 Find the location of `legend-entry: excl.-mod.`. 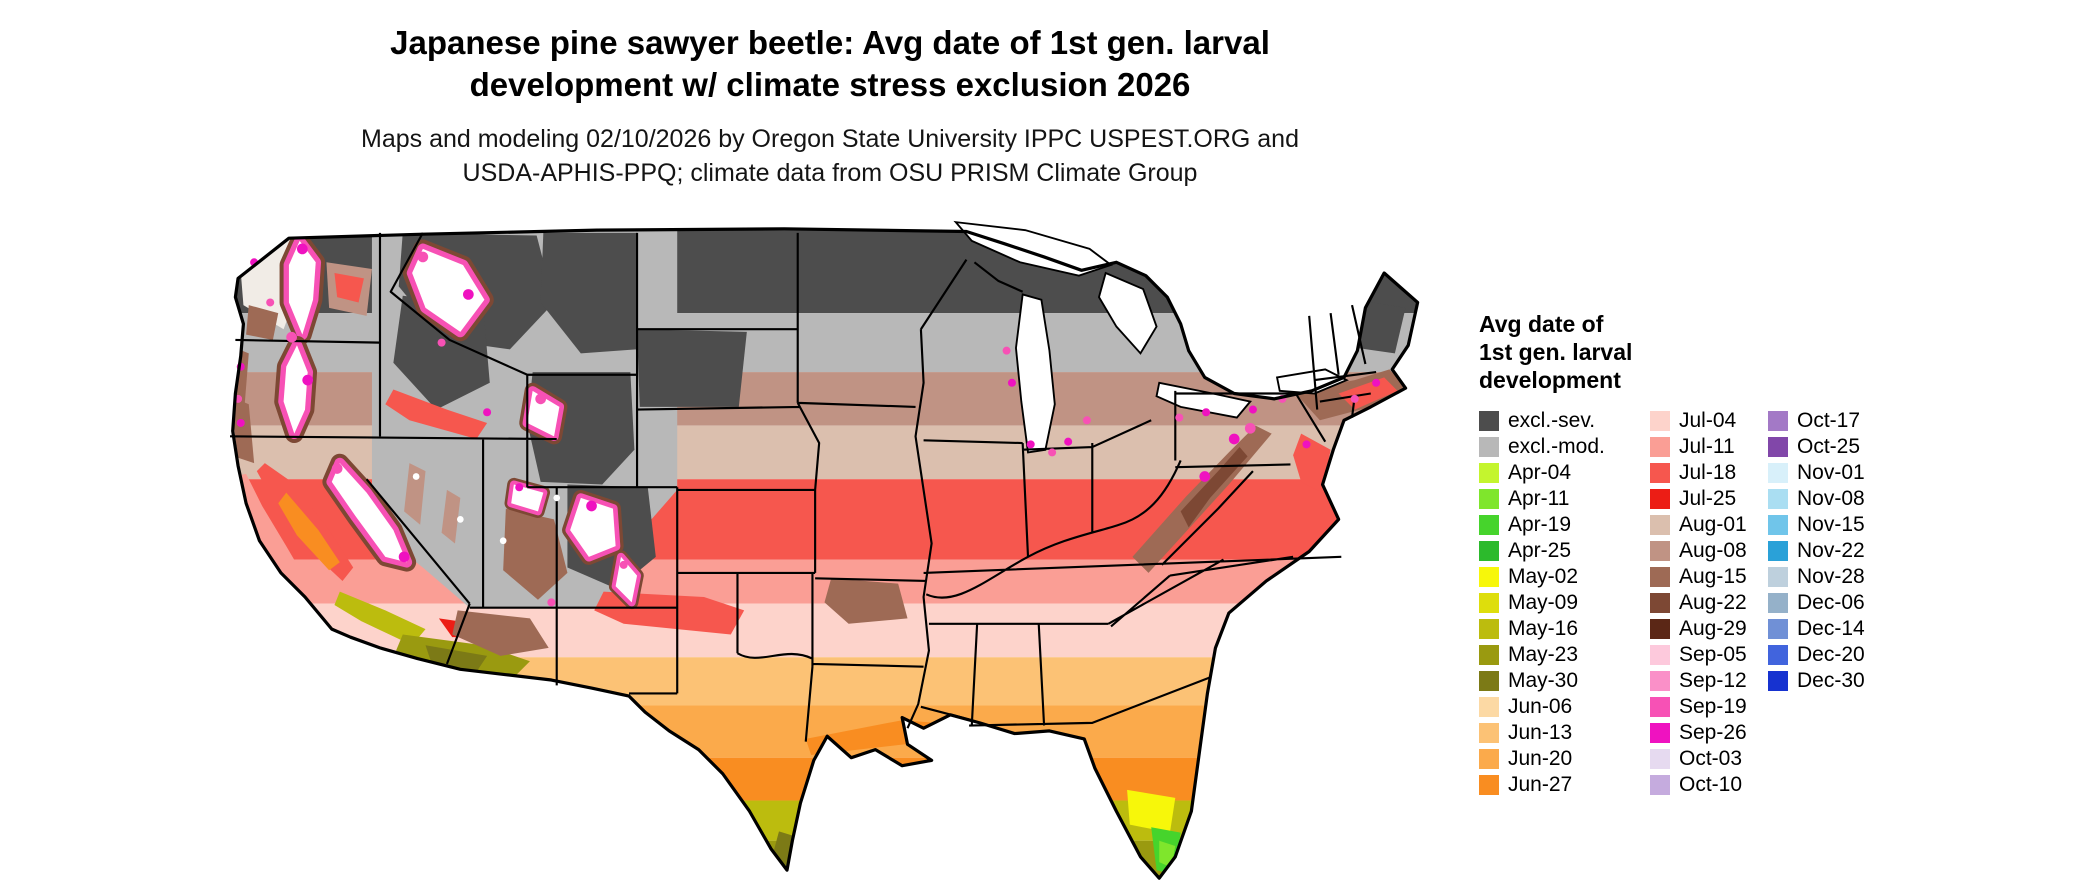

legend-entry: excl.-mod. is located at coordinates (1542, 447).